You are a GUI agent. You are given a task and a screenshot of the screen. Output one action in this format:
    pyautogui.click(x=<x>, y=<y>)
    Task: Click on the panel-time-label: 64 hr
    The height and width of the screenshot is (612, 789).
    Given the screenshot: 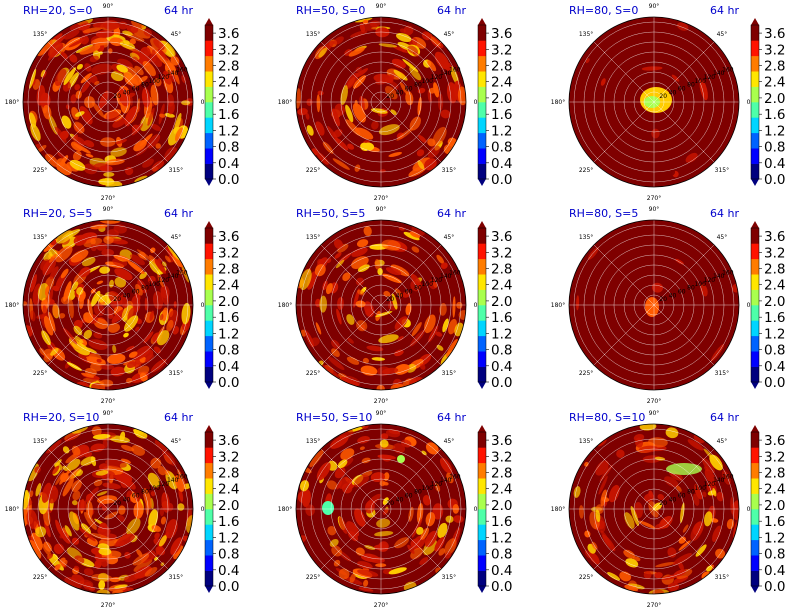 What is the action you would take?
    pyautogui.click(x=724, y=213)
    